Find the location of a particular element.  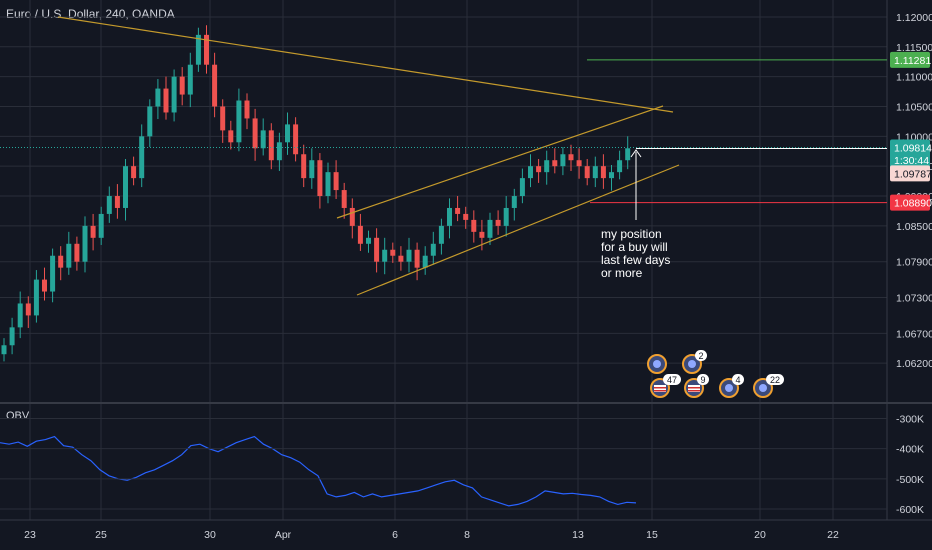

price-tick-label: 1.06700 is located at coordinates (914, 334).